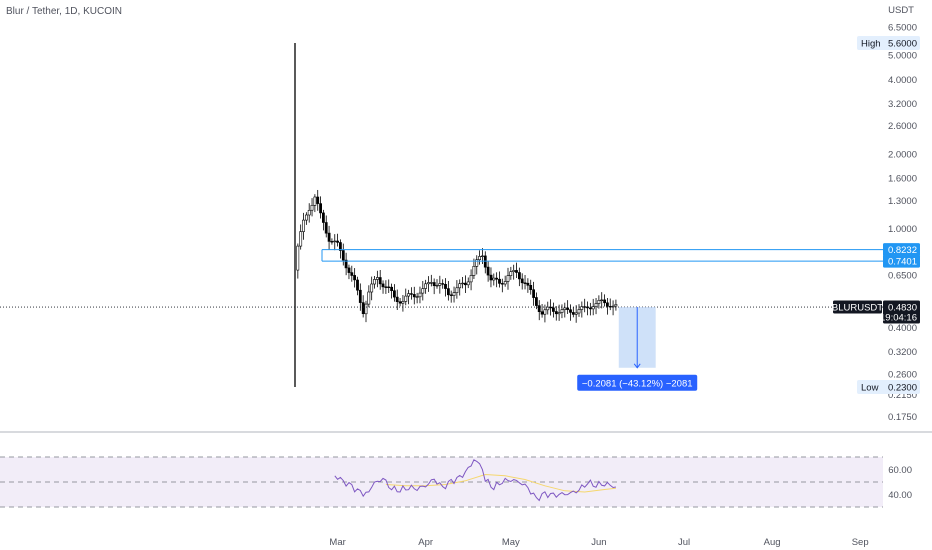 This screenshot has height=550, width=932. I want to click on last-price-tag: 0.4830, so click(902, 308).